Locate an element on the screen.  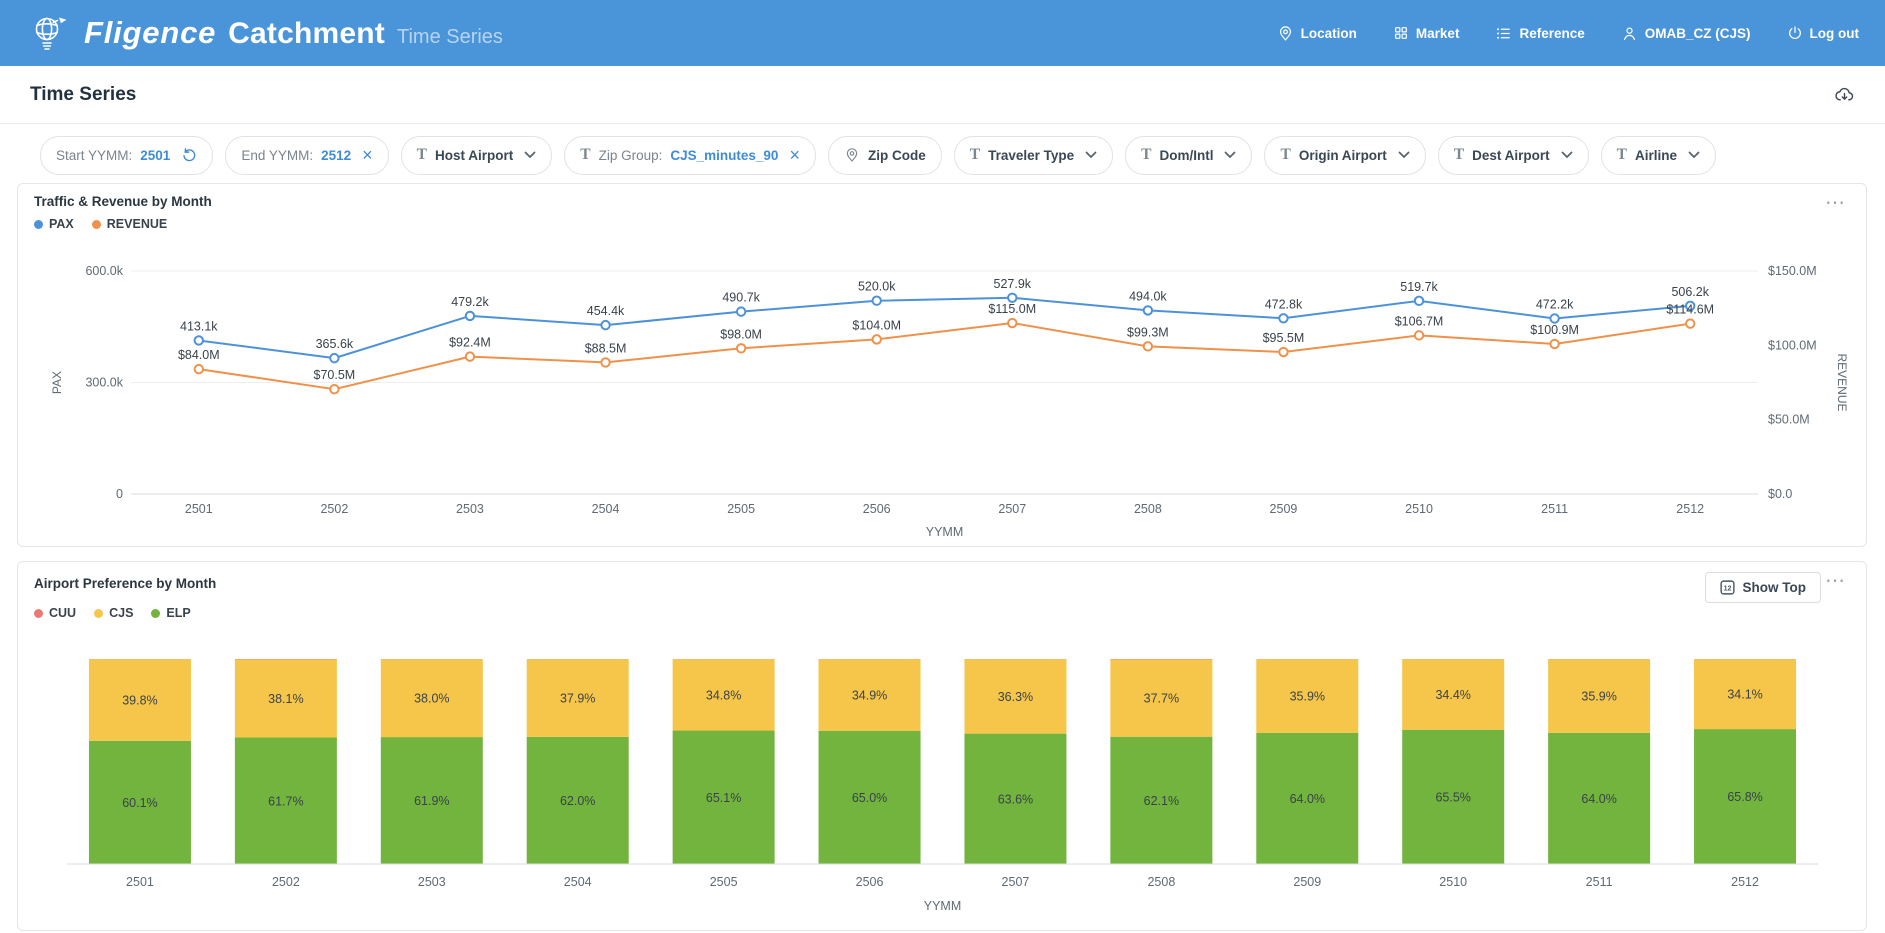
legend-label: REVENUE is located at coordinates (137, 224).